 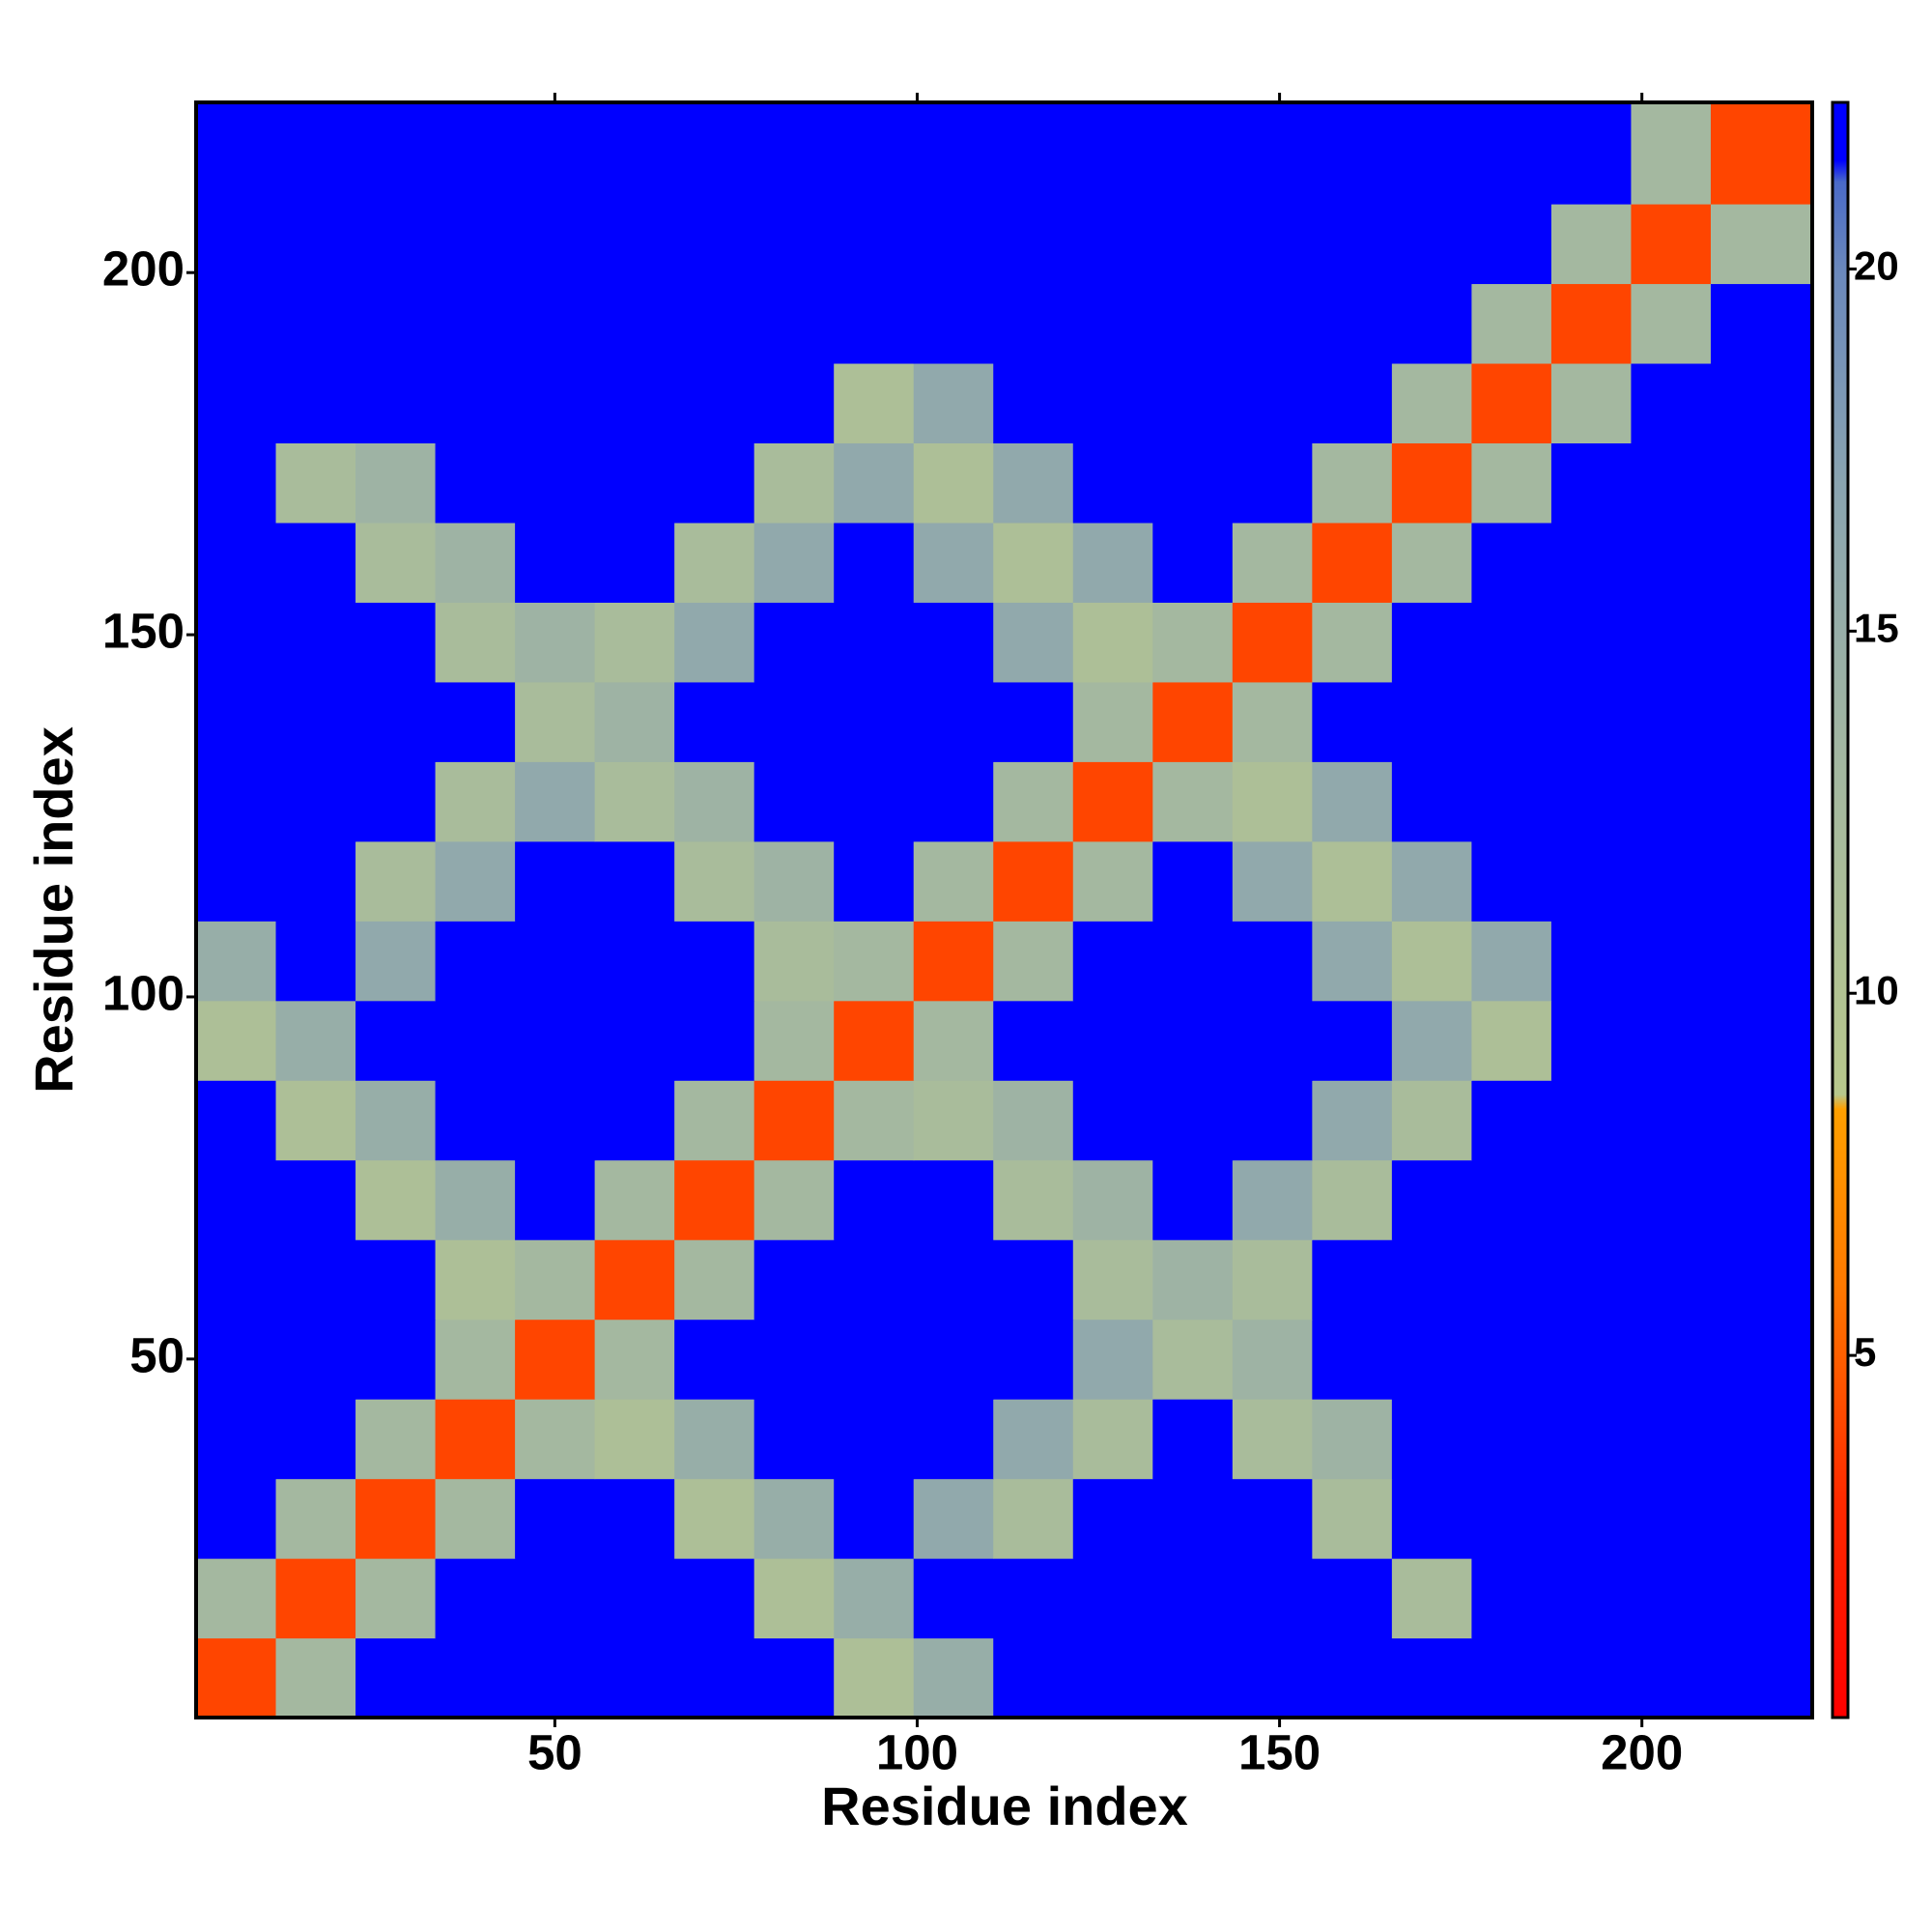 I want to click on y-axis-title: Residue index, so click(x=53, y=910).